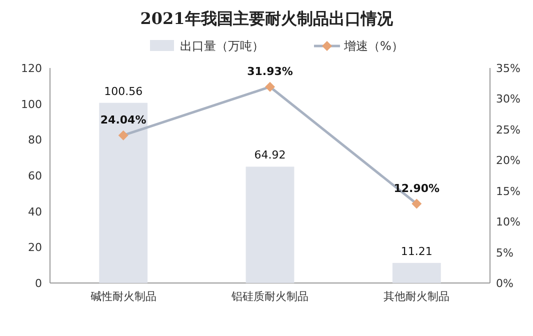 The width and height of the screenshot is (533, 336). What do you see at coordinates (222, 46) in the screenshot?
I see `legend-label: 出口量（万吨）` at bounding box center [222, 46].